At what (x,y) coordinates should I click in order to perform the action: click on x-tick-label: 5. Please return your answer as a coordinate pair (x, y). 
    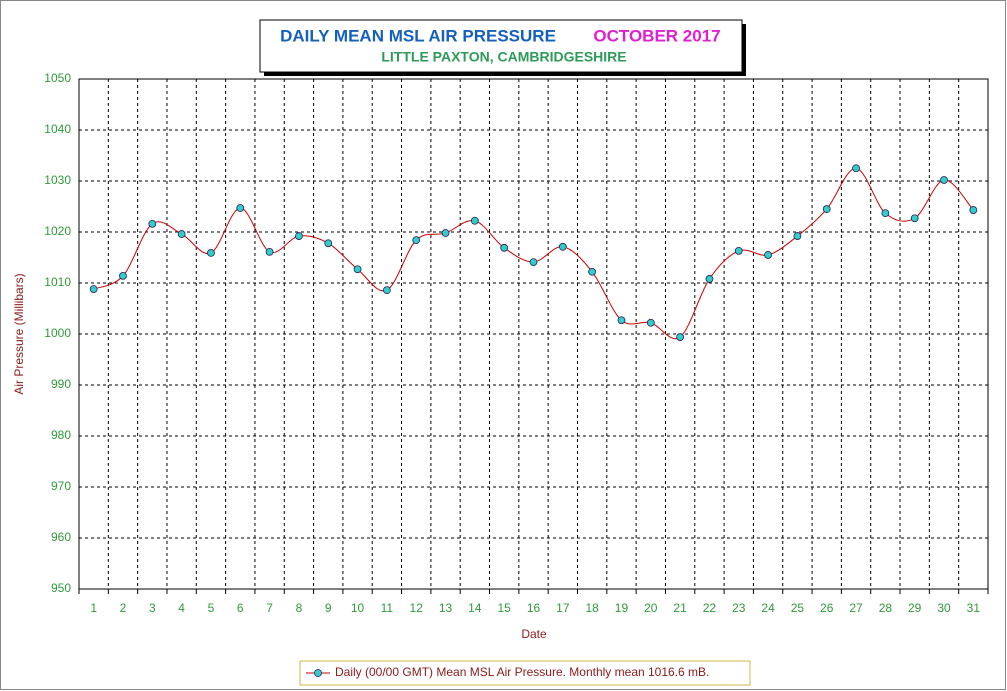
    Looking at the image, I should click on (211, 608).